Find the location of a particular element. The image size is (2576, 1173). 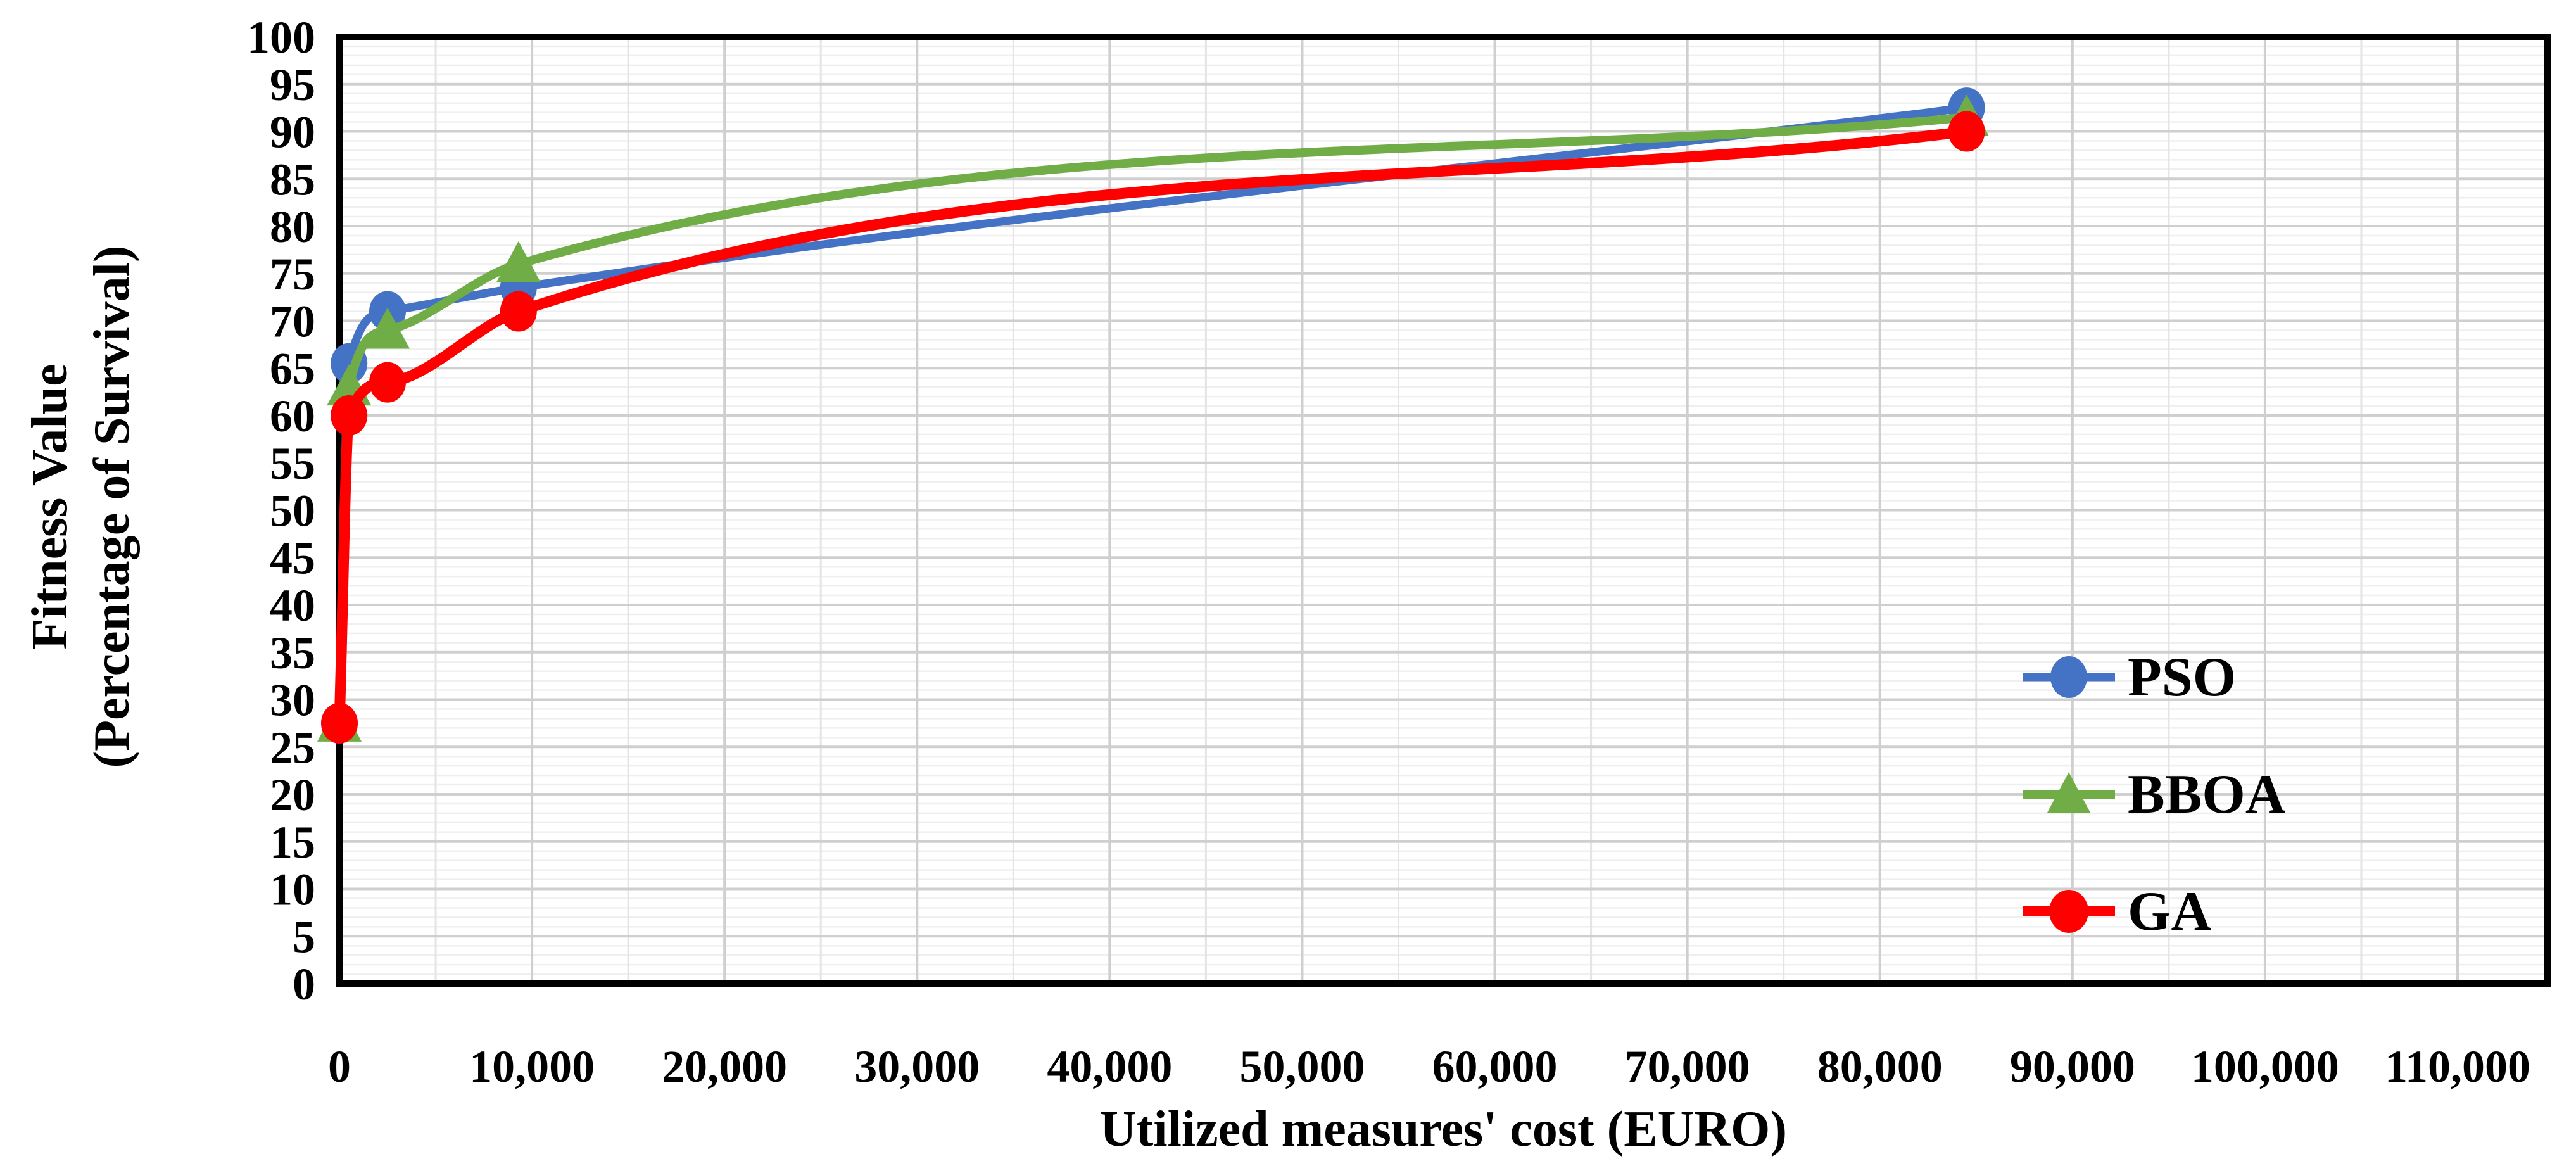

y-tick-label: 10 is located at coordinates (292, 890).